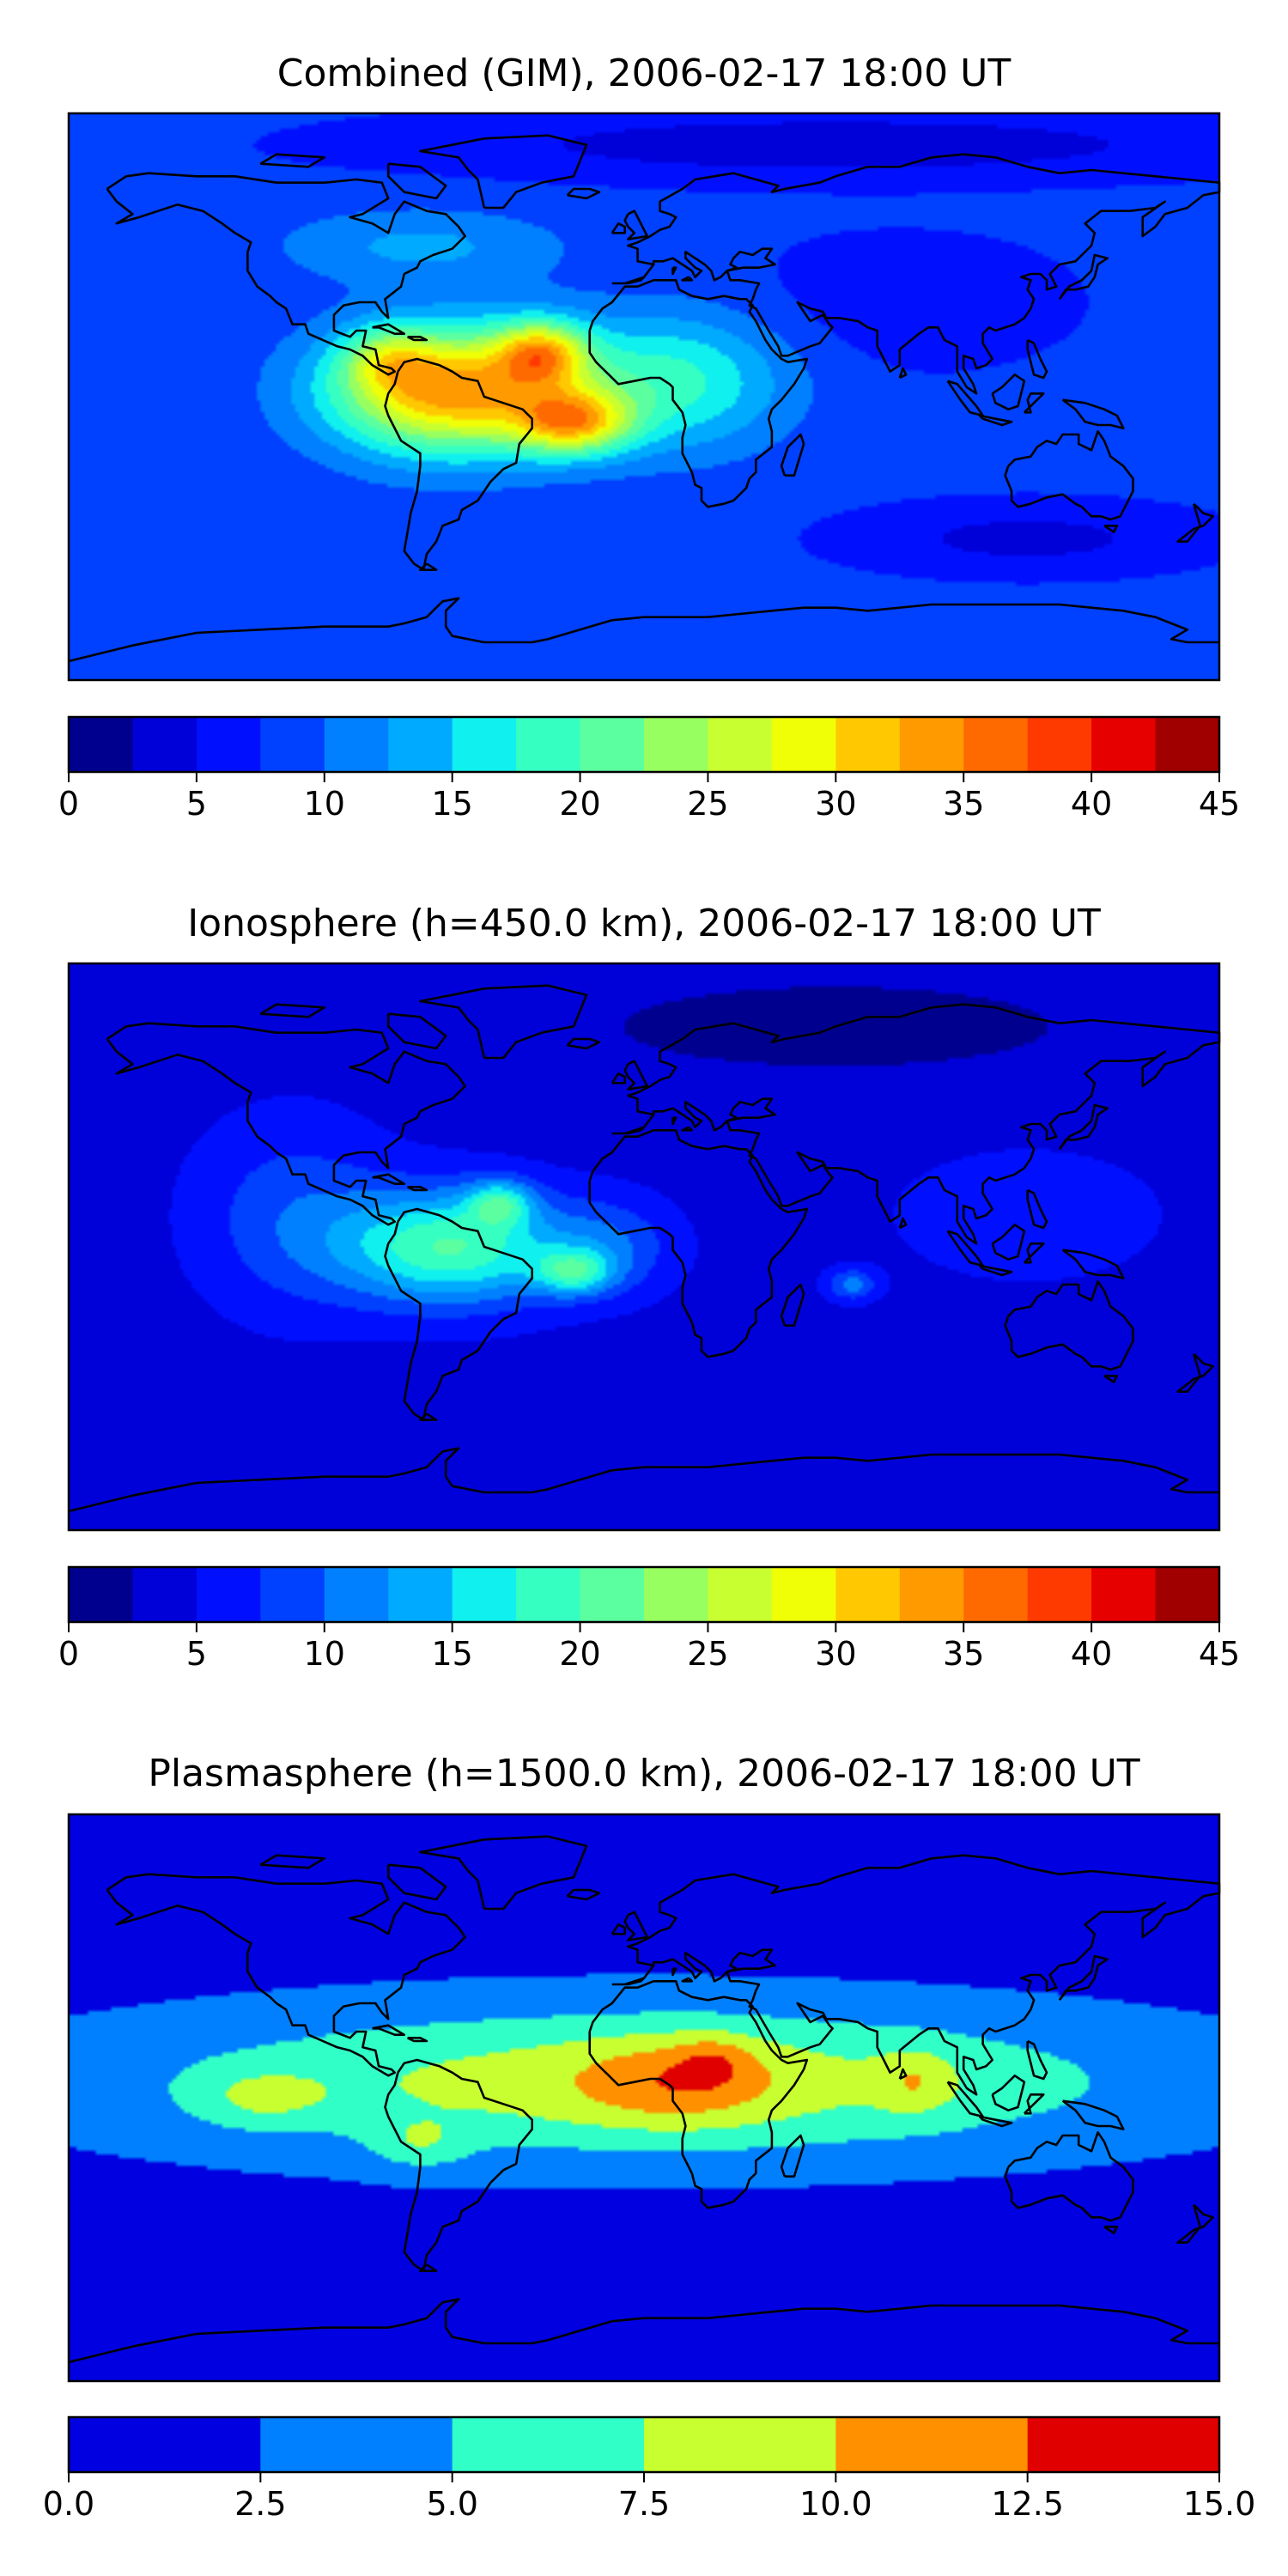 This screenshot has height=2576, width=1288. Describe the element at coordinates (452, 2504) in the screenshot. I see `colorbar-tick-label: 5.0` at that location.